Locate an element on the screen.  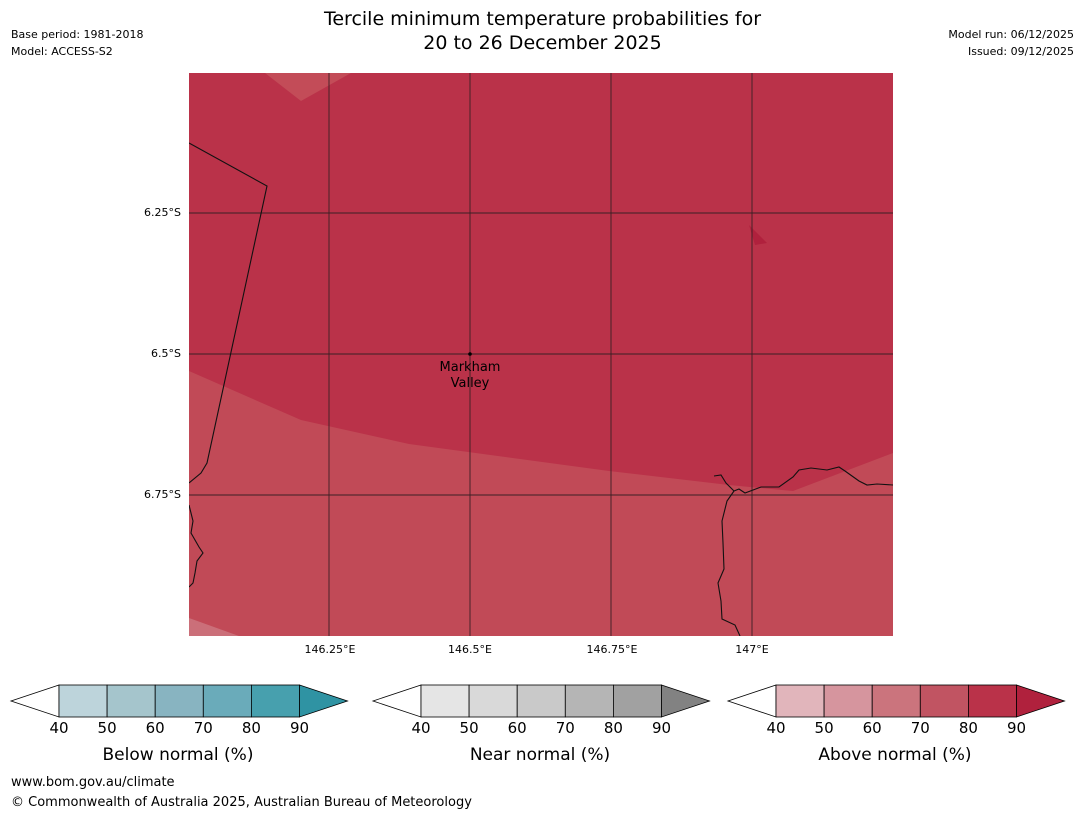
lon-label-146-5: 146.5°E is located at coordinates (470, 649).